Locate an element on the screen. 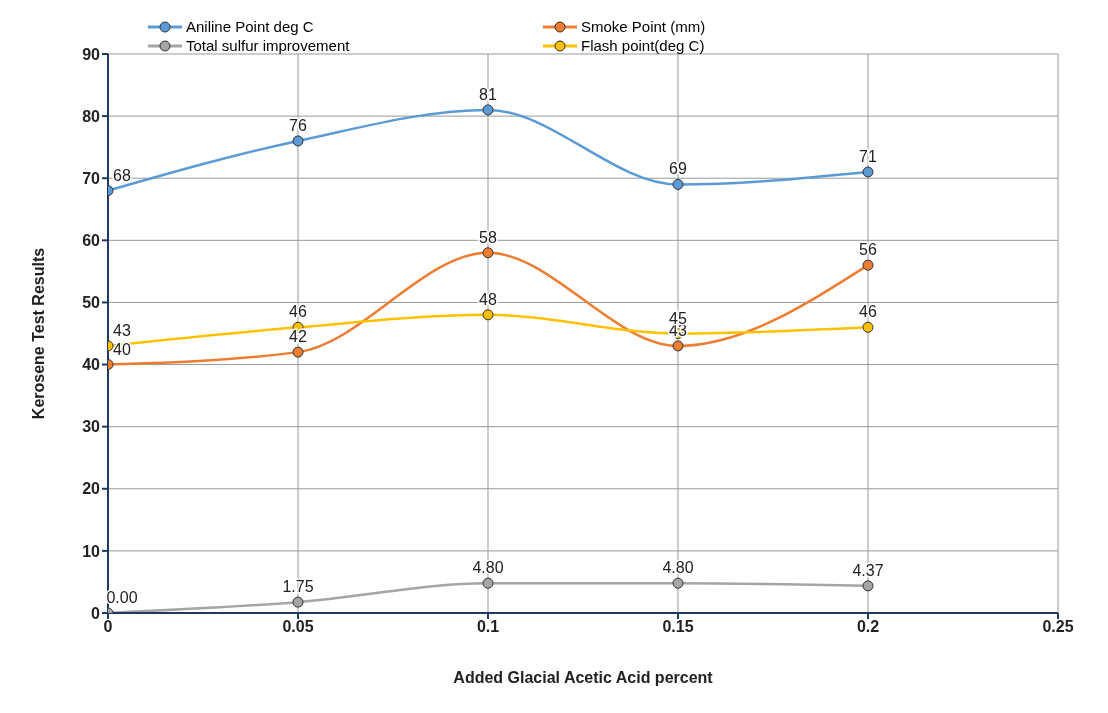 This screenshot has width=1108, height=713. y-tick-label: 40 is located at coordinates (91, 365).